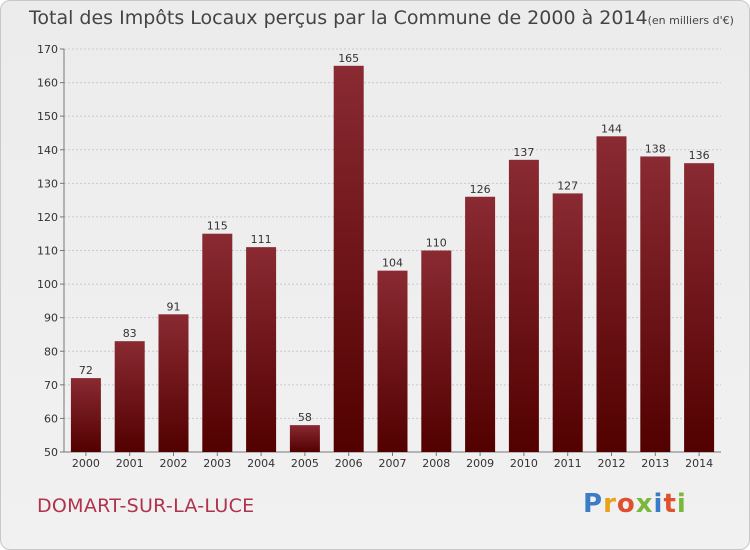  Describe the element at coordinates (480, 463) in the screenshot. I see `x-tick-label-2009: 2009` at that location.